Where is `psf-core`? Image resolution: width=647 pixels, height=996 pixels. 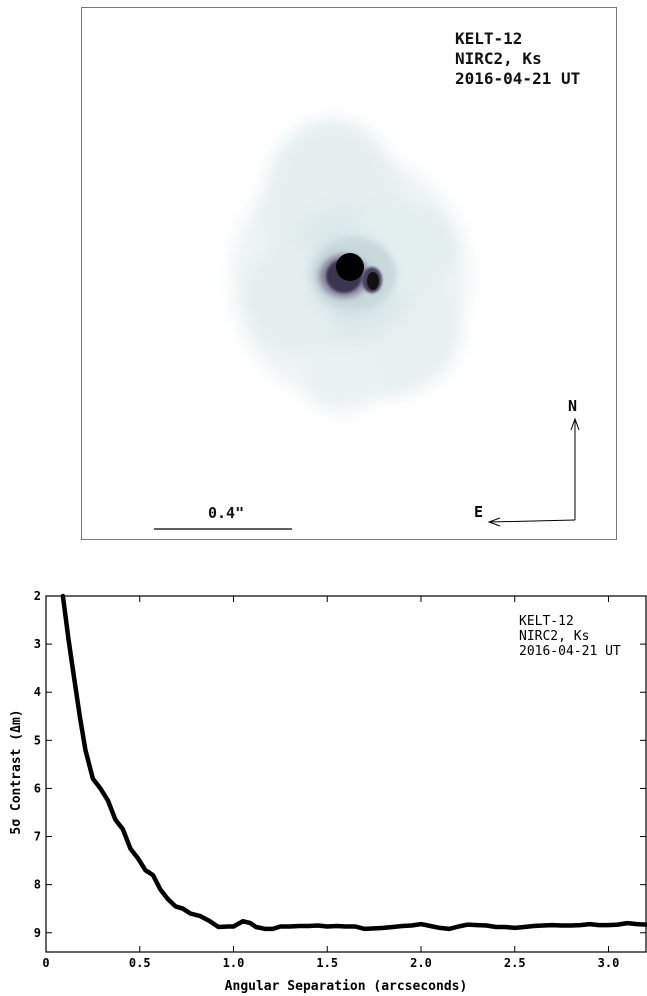 psf-core is located at coordinates (354, 274).